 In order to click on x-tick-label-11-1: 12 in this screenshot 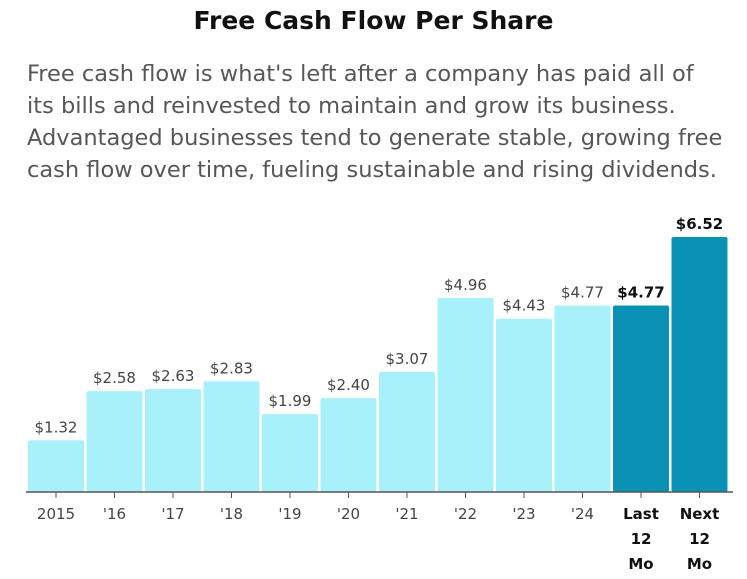, I will do `click(699, 539)`.